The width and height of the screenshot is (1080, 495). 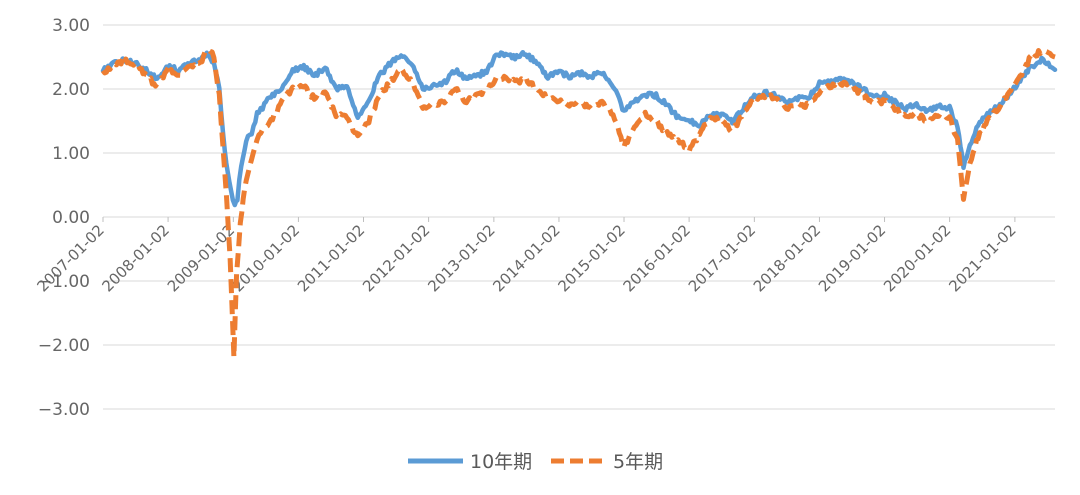 I want to click on x-tick-label: 2016-01-02, so click(x=657, y=258).